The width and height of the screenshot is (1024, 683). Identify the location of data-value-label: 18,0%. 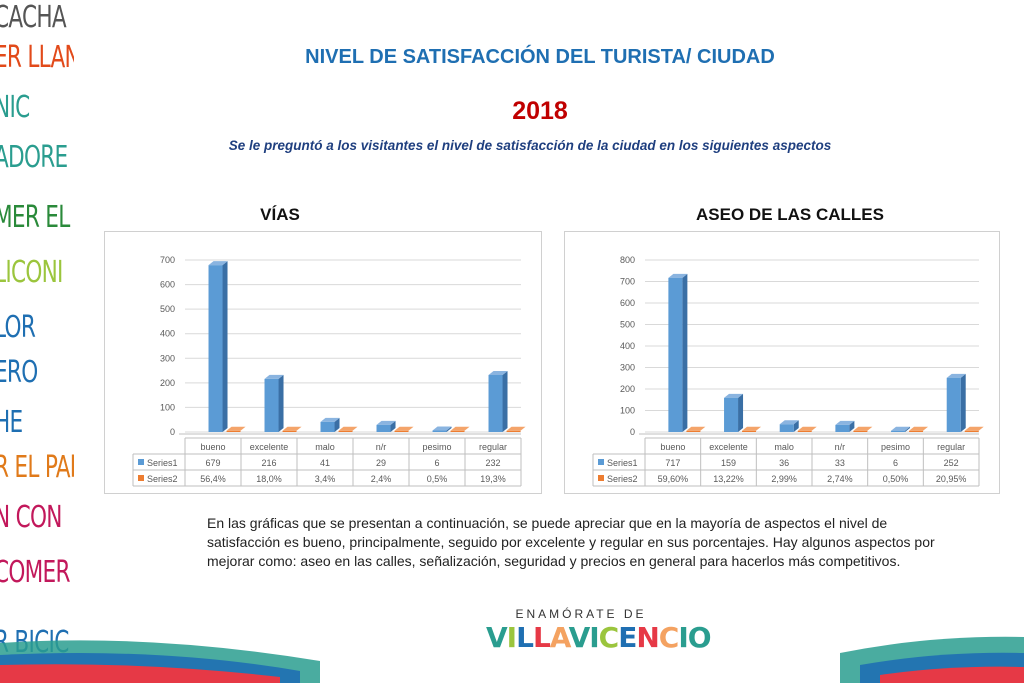
(269, 479).